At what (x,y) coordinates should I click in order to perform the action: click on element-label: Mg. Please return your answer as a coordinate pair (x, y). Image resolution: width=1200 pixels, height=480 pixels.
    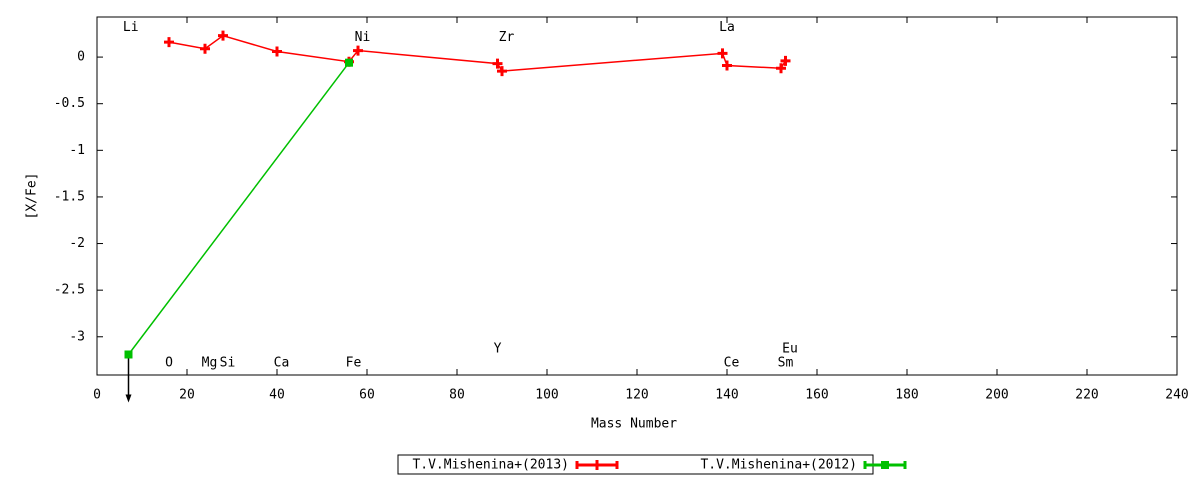
    Looking at the image, I should click on (210, 362).